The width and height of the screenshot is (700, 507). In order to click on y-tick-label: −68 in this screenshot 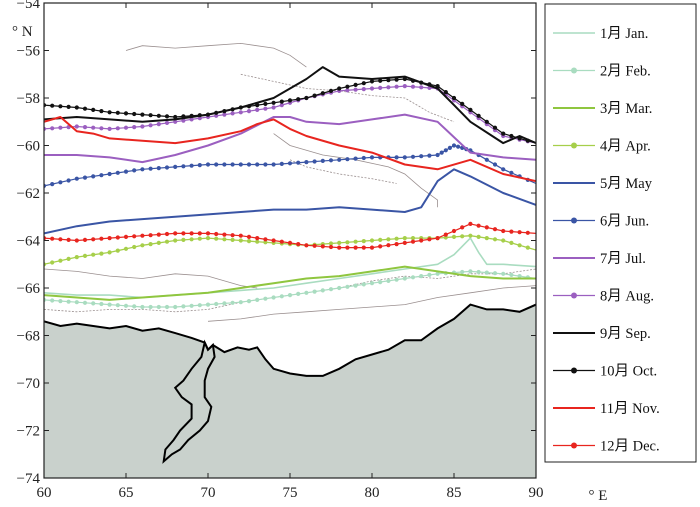, I will do `click(28, 337)`.